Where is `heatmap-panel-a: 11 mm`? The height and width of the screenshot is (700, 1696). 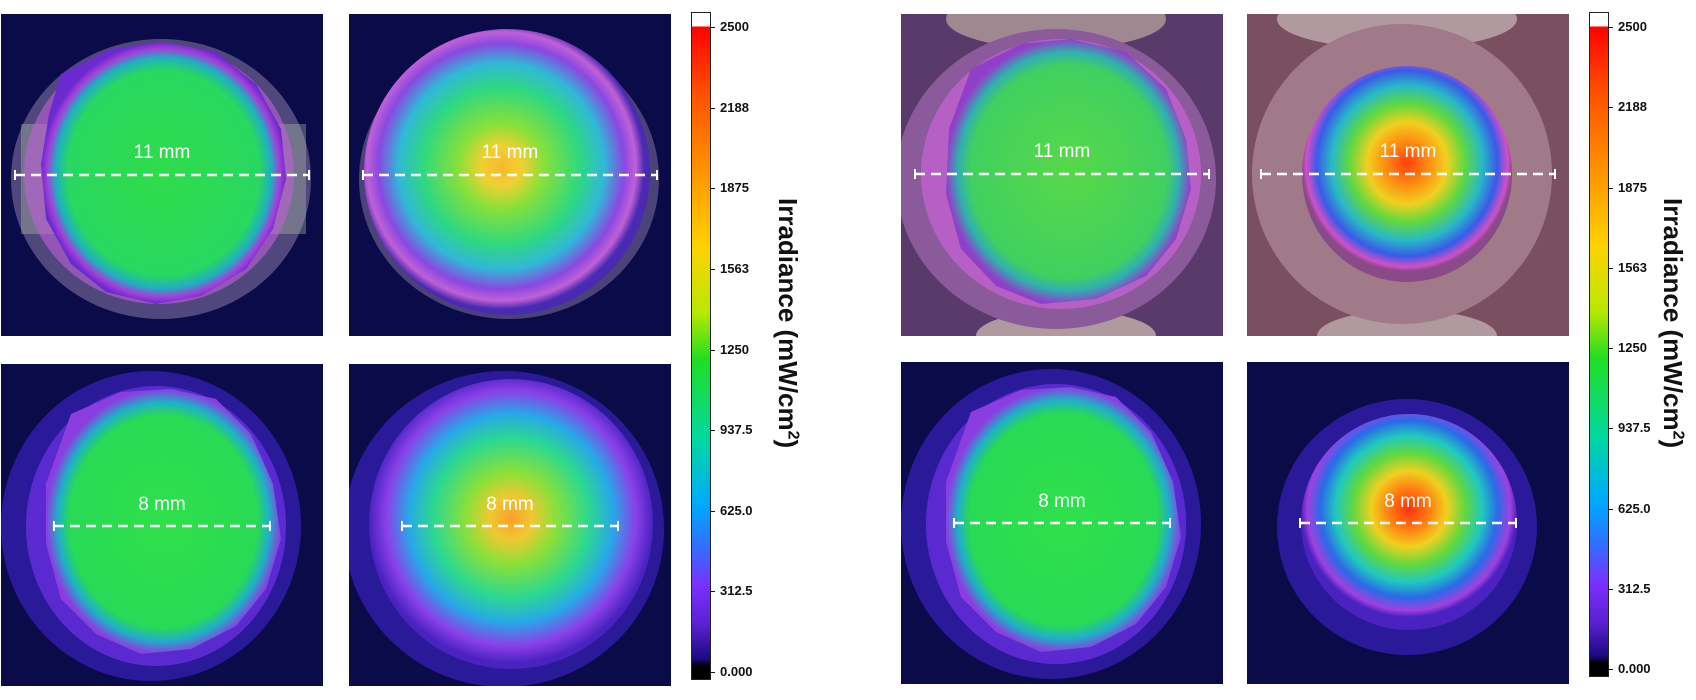 heatmap-panel-a: 11 mm is located at coordinates (162, 175).